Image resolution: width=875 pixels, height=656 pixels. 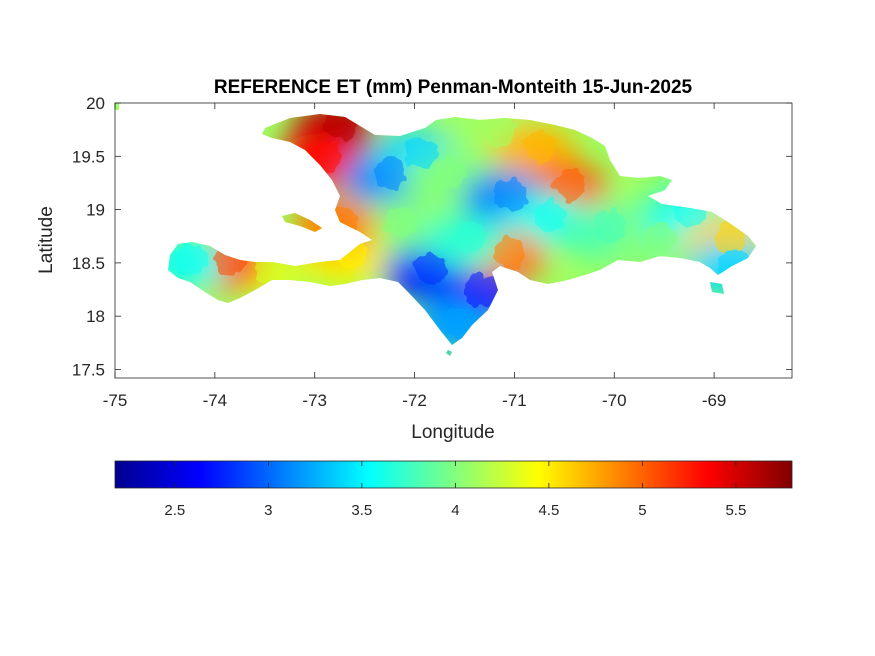 I want to click on colorbar-tick-label: 4.5, so click(x=548, y=510).